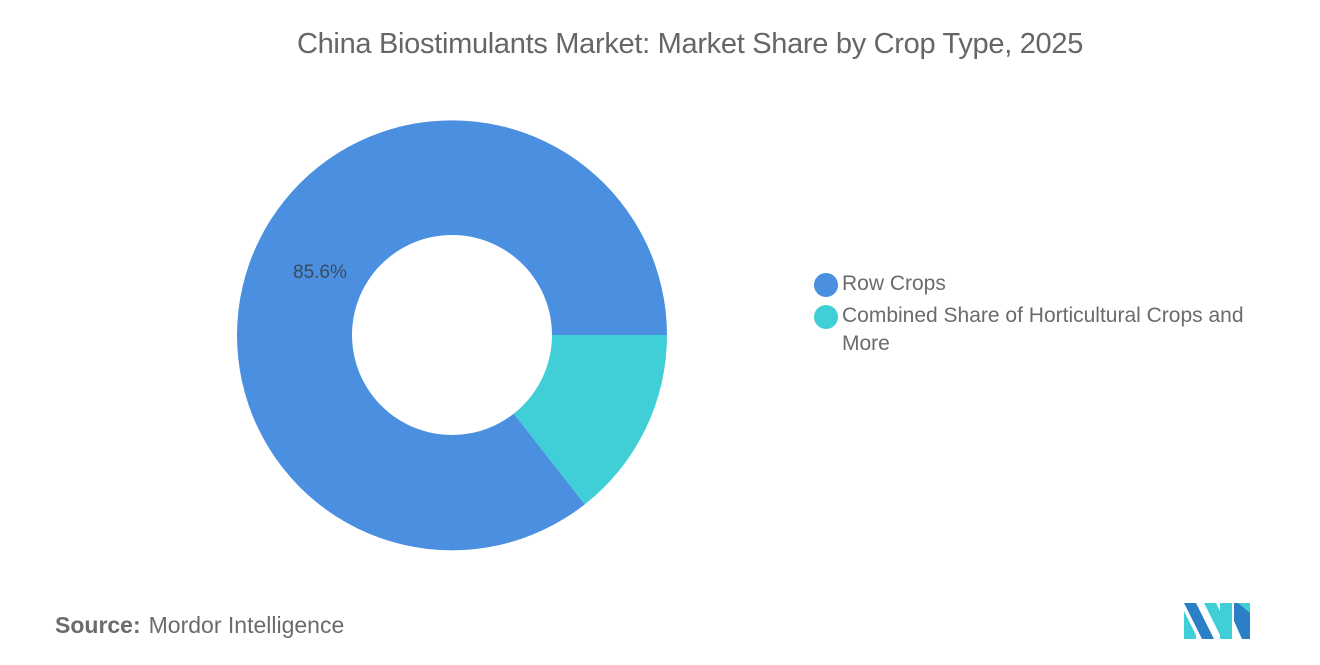 The image size is (1320, 665). What do you see at coordinates (590, 420) in the screenshot?
I see `slice-horticultural-crops` at bounding box center [590, 420].